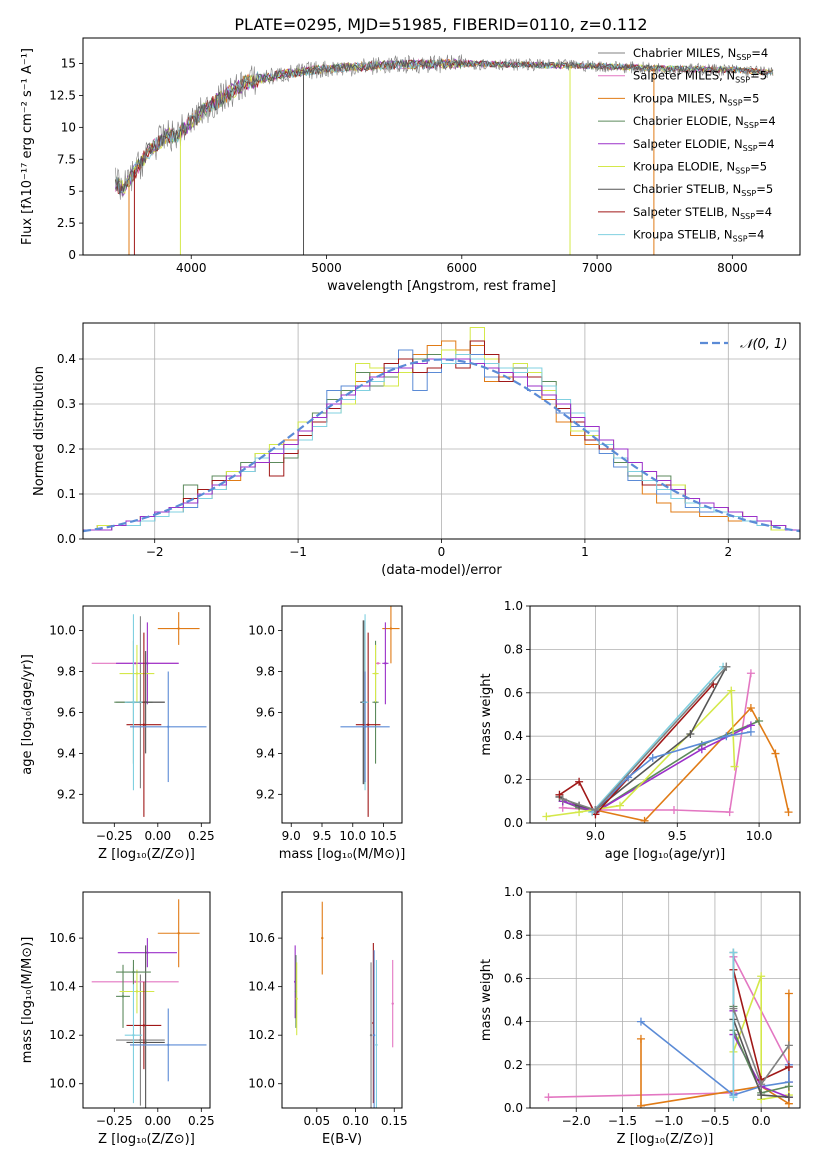  Describe the element at coordinates (355, 1121) in the screenshot. I see `x-tick-label: 0.10` at that location.